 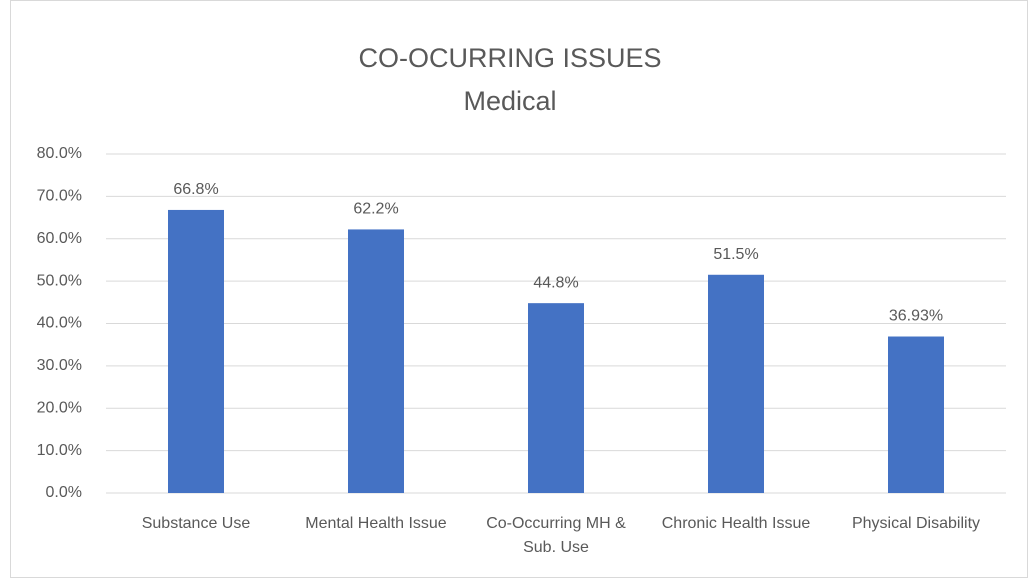 What do you see at coordinates (555, 282) in the screenshot?
I see `value-label: 44.8%` at bounding box center [555, 282].